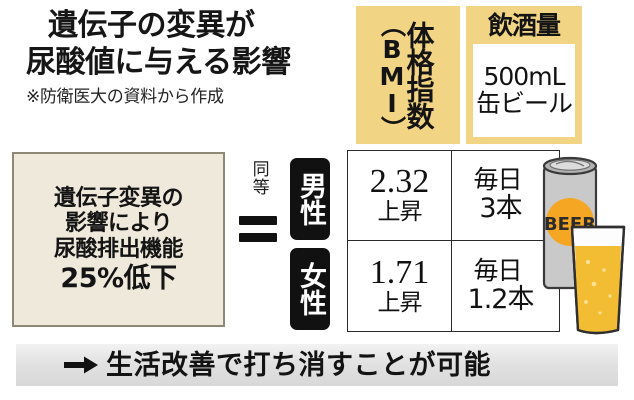 This screenshot has height=400, width=634. I want to click on header-drinking-detail-line-2: 缶ビール, so click(524, 104).